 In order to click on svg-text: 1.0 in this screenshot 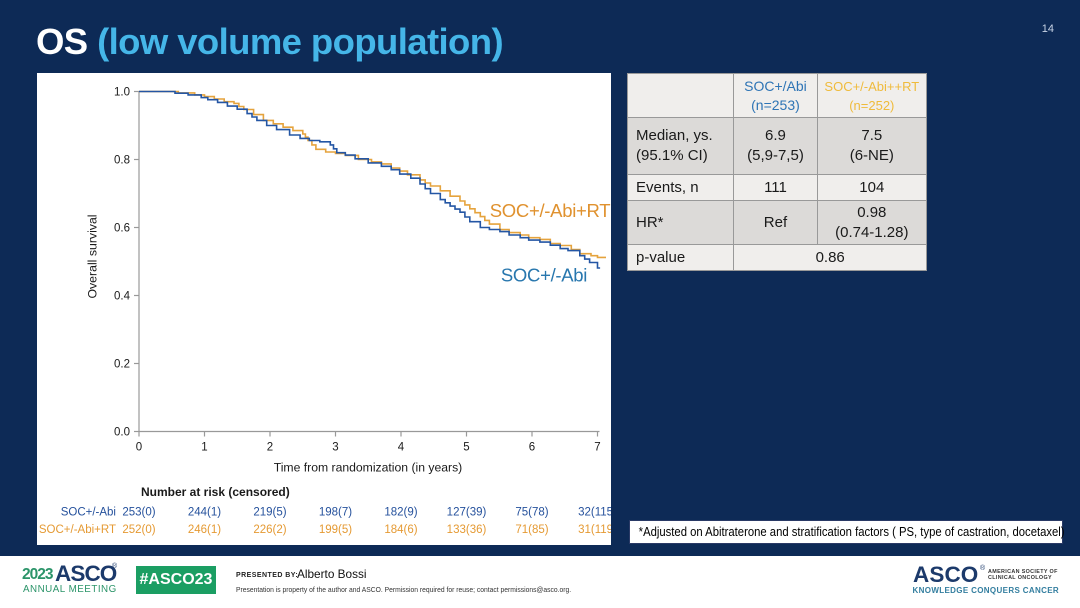, I will do `click(122, 93)`.